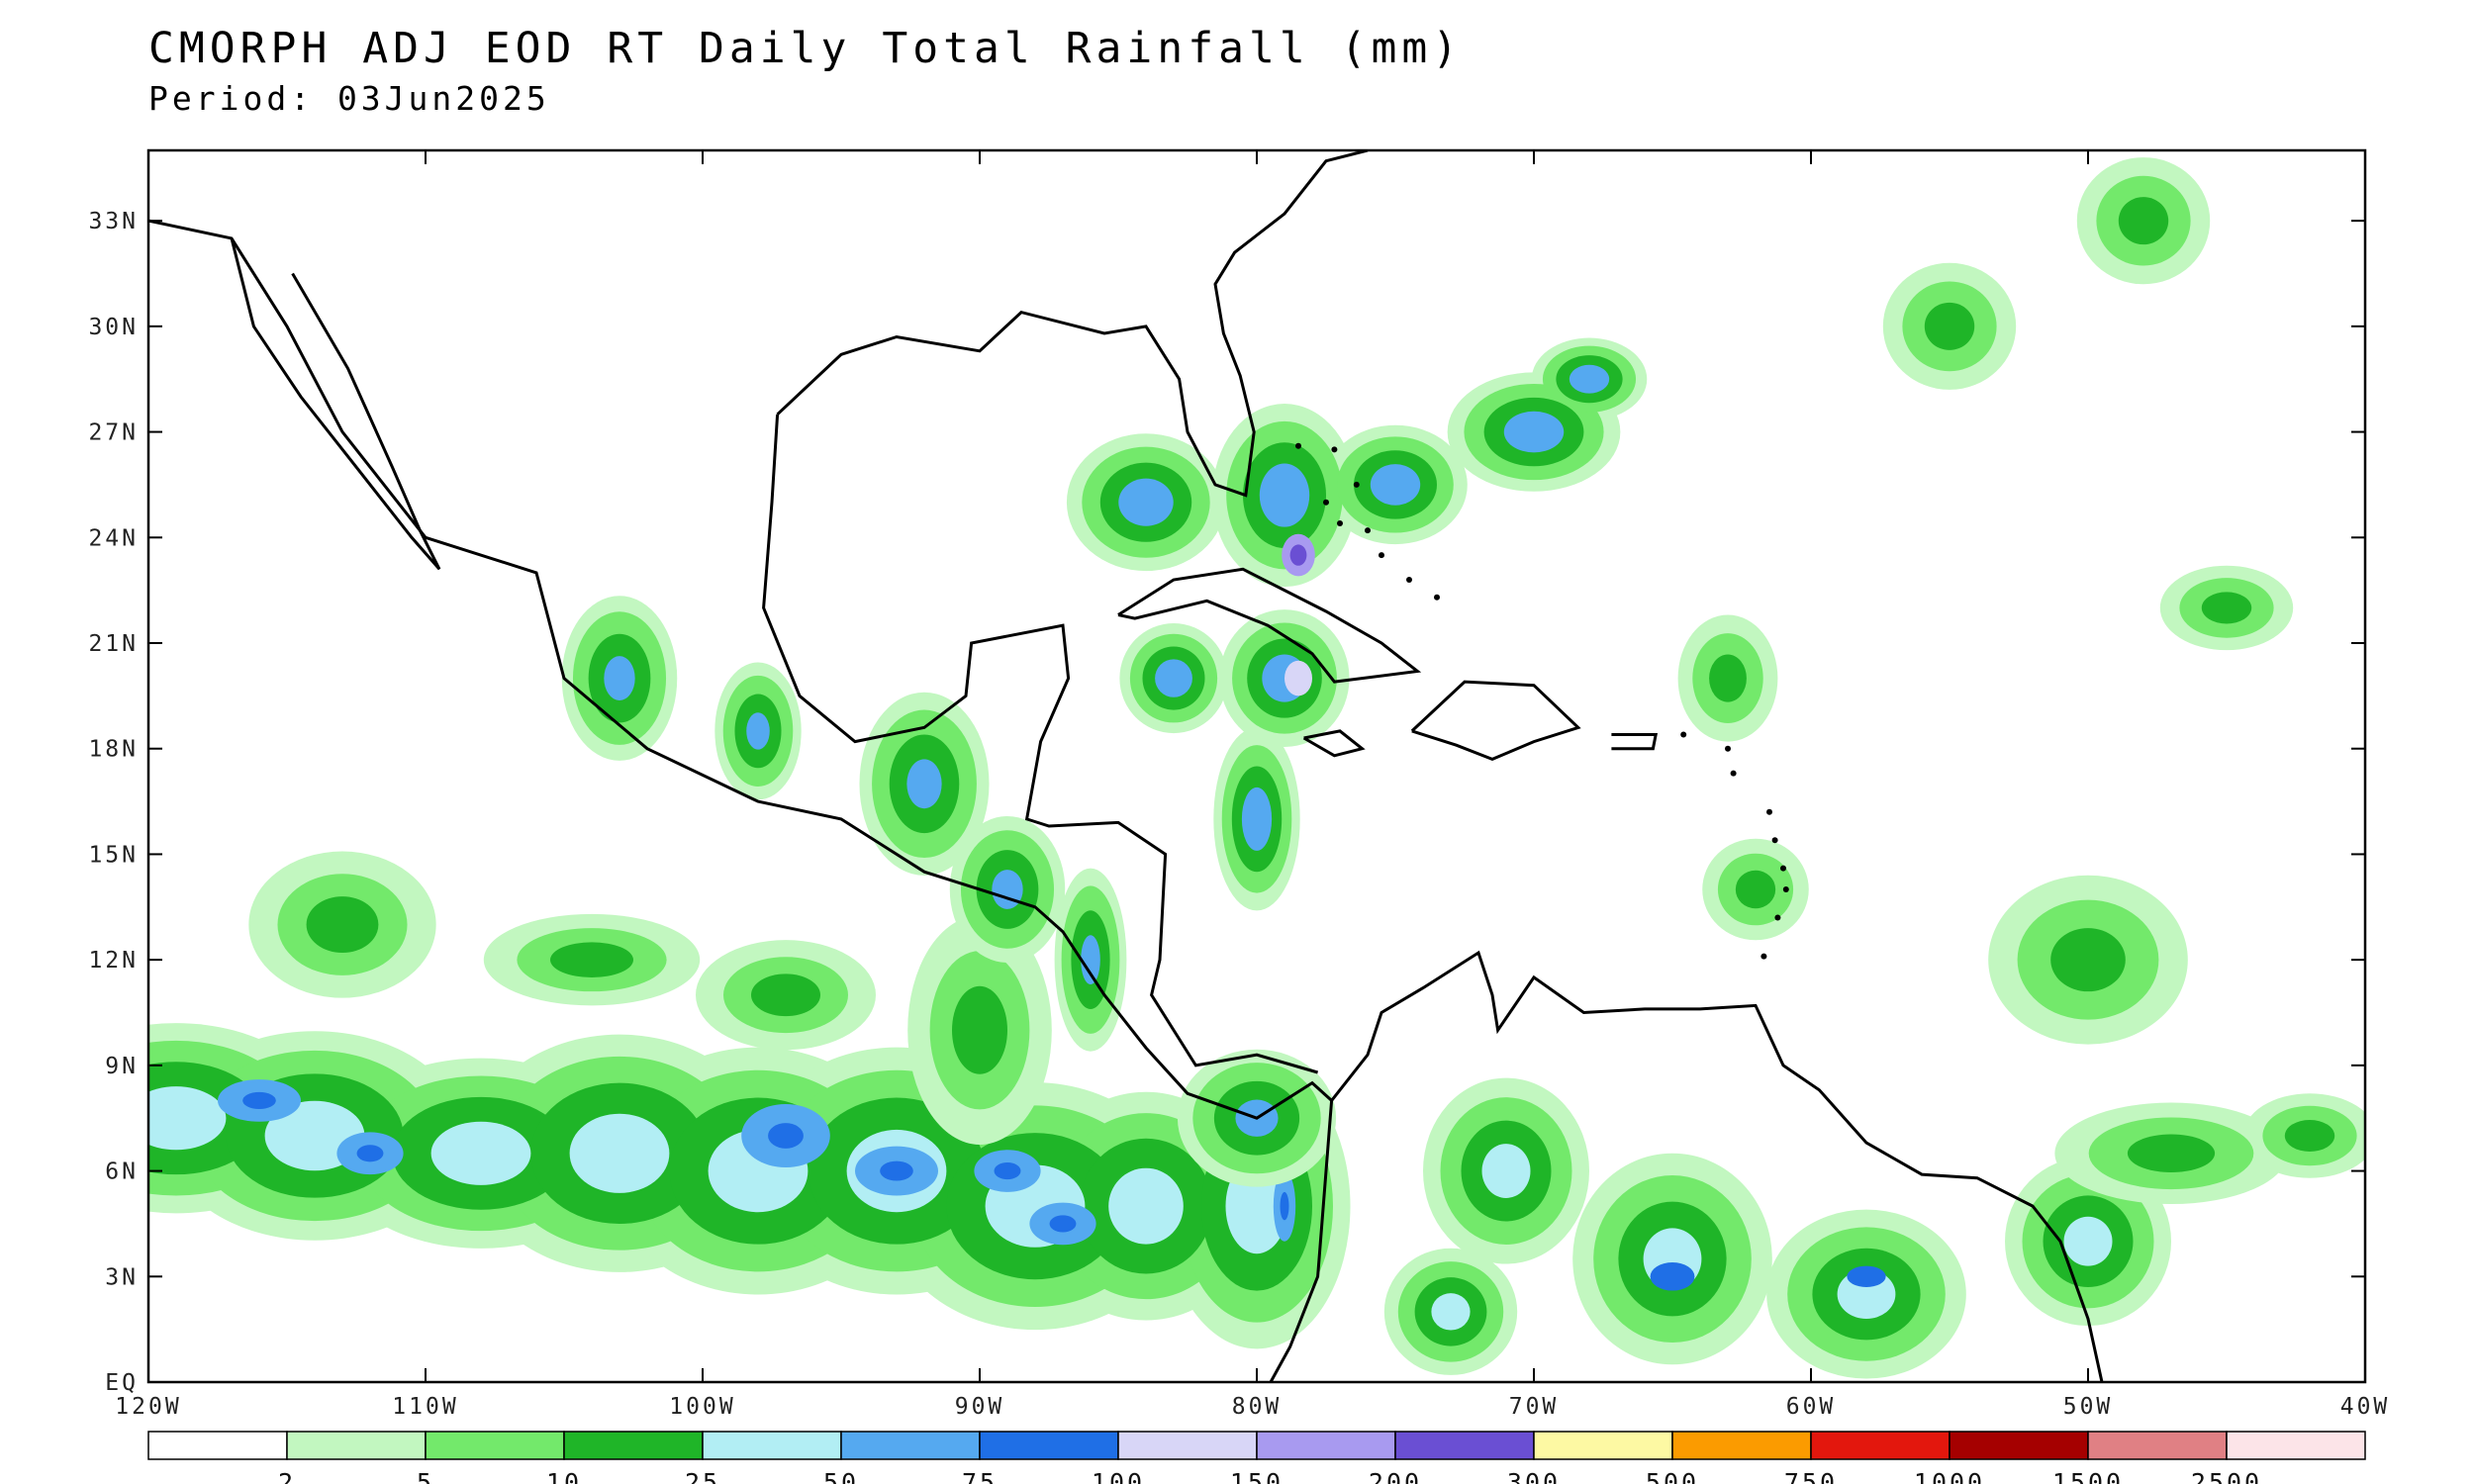 Image resolution: width=2474 pixels, height=1484 pixels. What do you see at coordinates (1118, 1476) in the screenshot?
I see `colorbar-label: 100` at bounding box center [1118, 1476].